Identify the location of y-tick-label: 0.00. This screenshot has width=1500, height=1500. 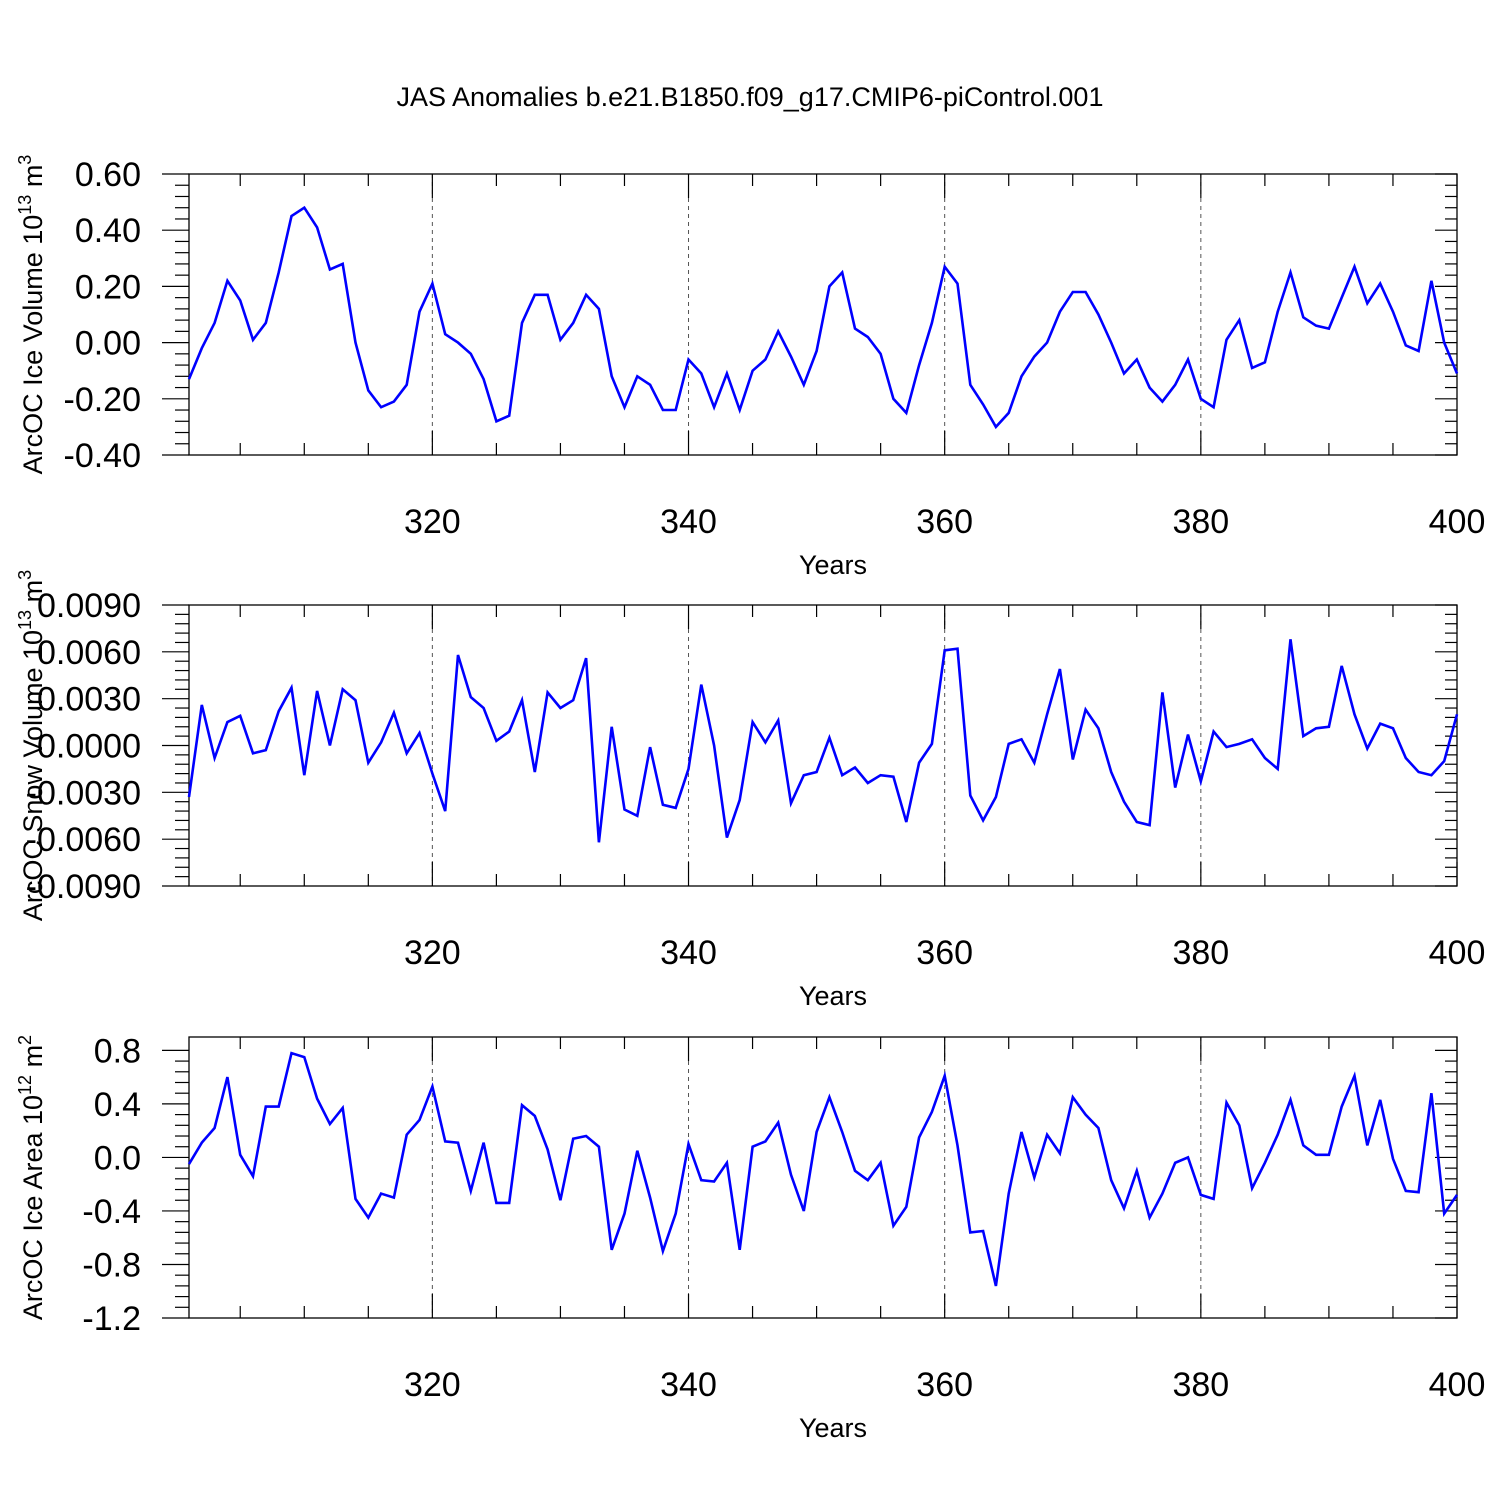
(108, 344).